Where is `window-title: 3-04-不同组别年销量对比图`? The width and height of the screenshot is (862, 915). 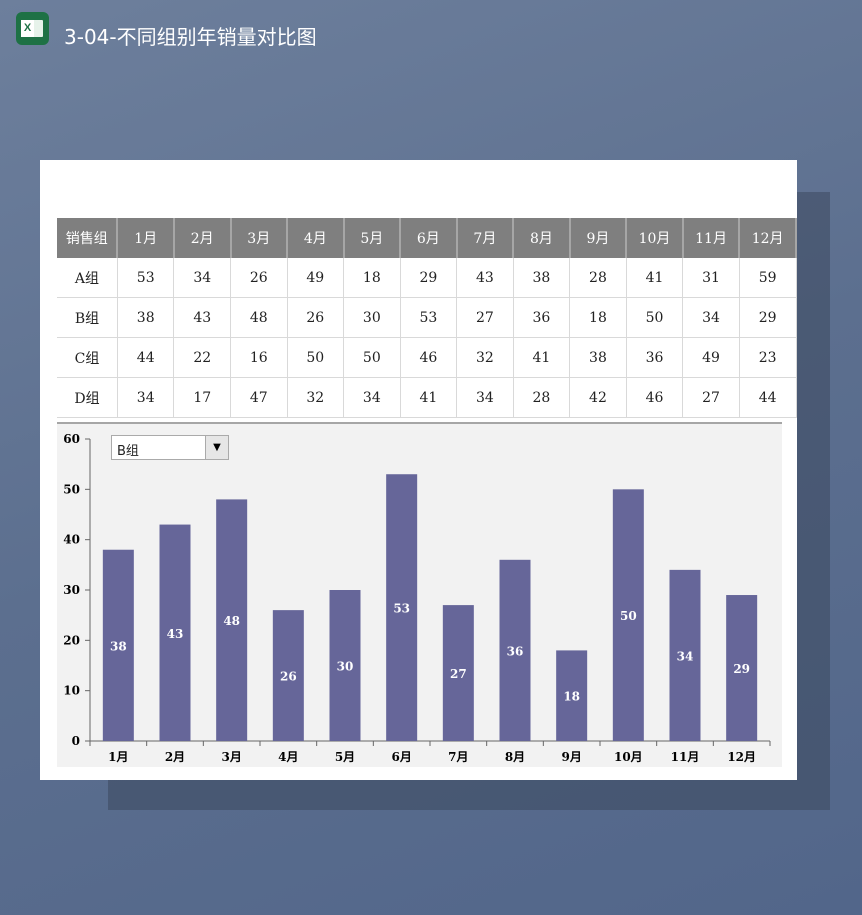
window-title: 3-04-不同组别年销量对比图 is located at coordinates (190, 37).